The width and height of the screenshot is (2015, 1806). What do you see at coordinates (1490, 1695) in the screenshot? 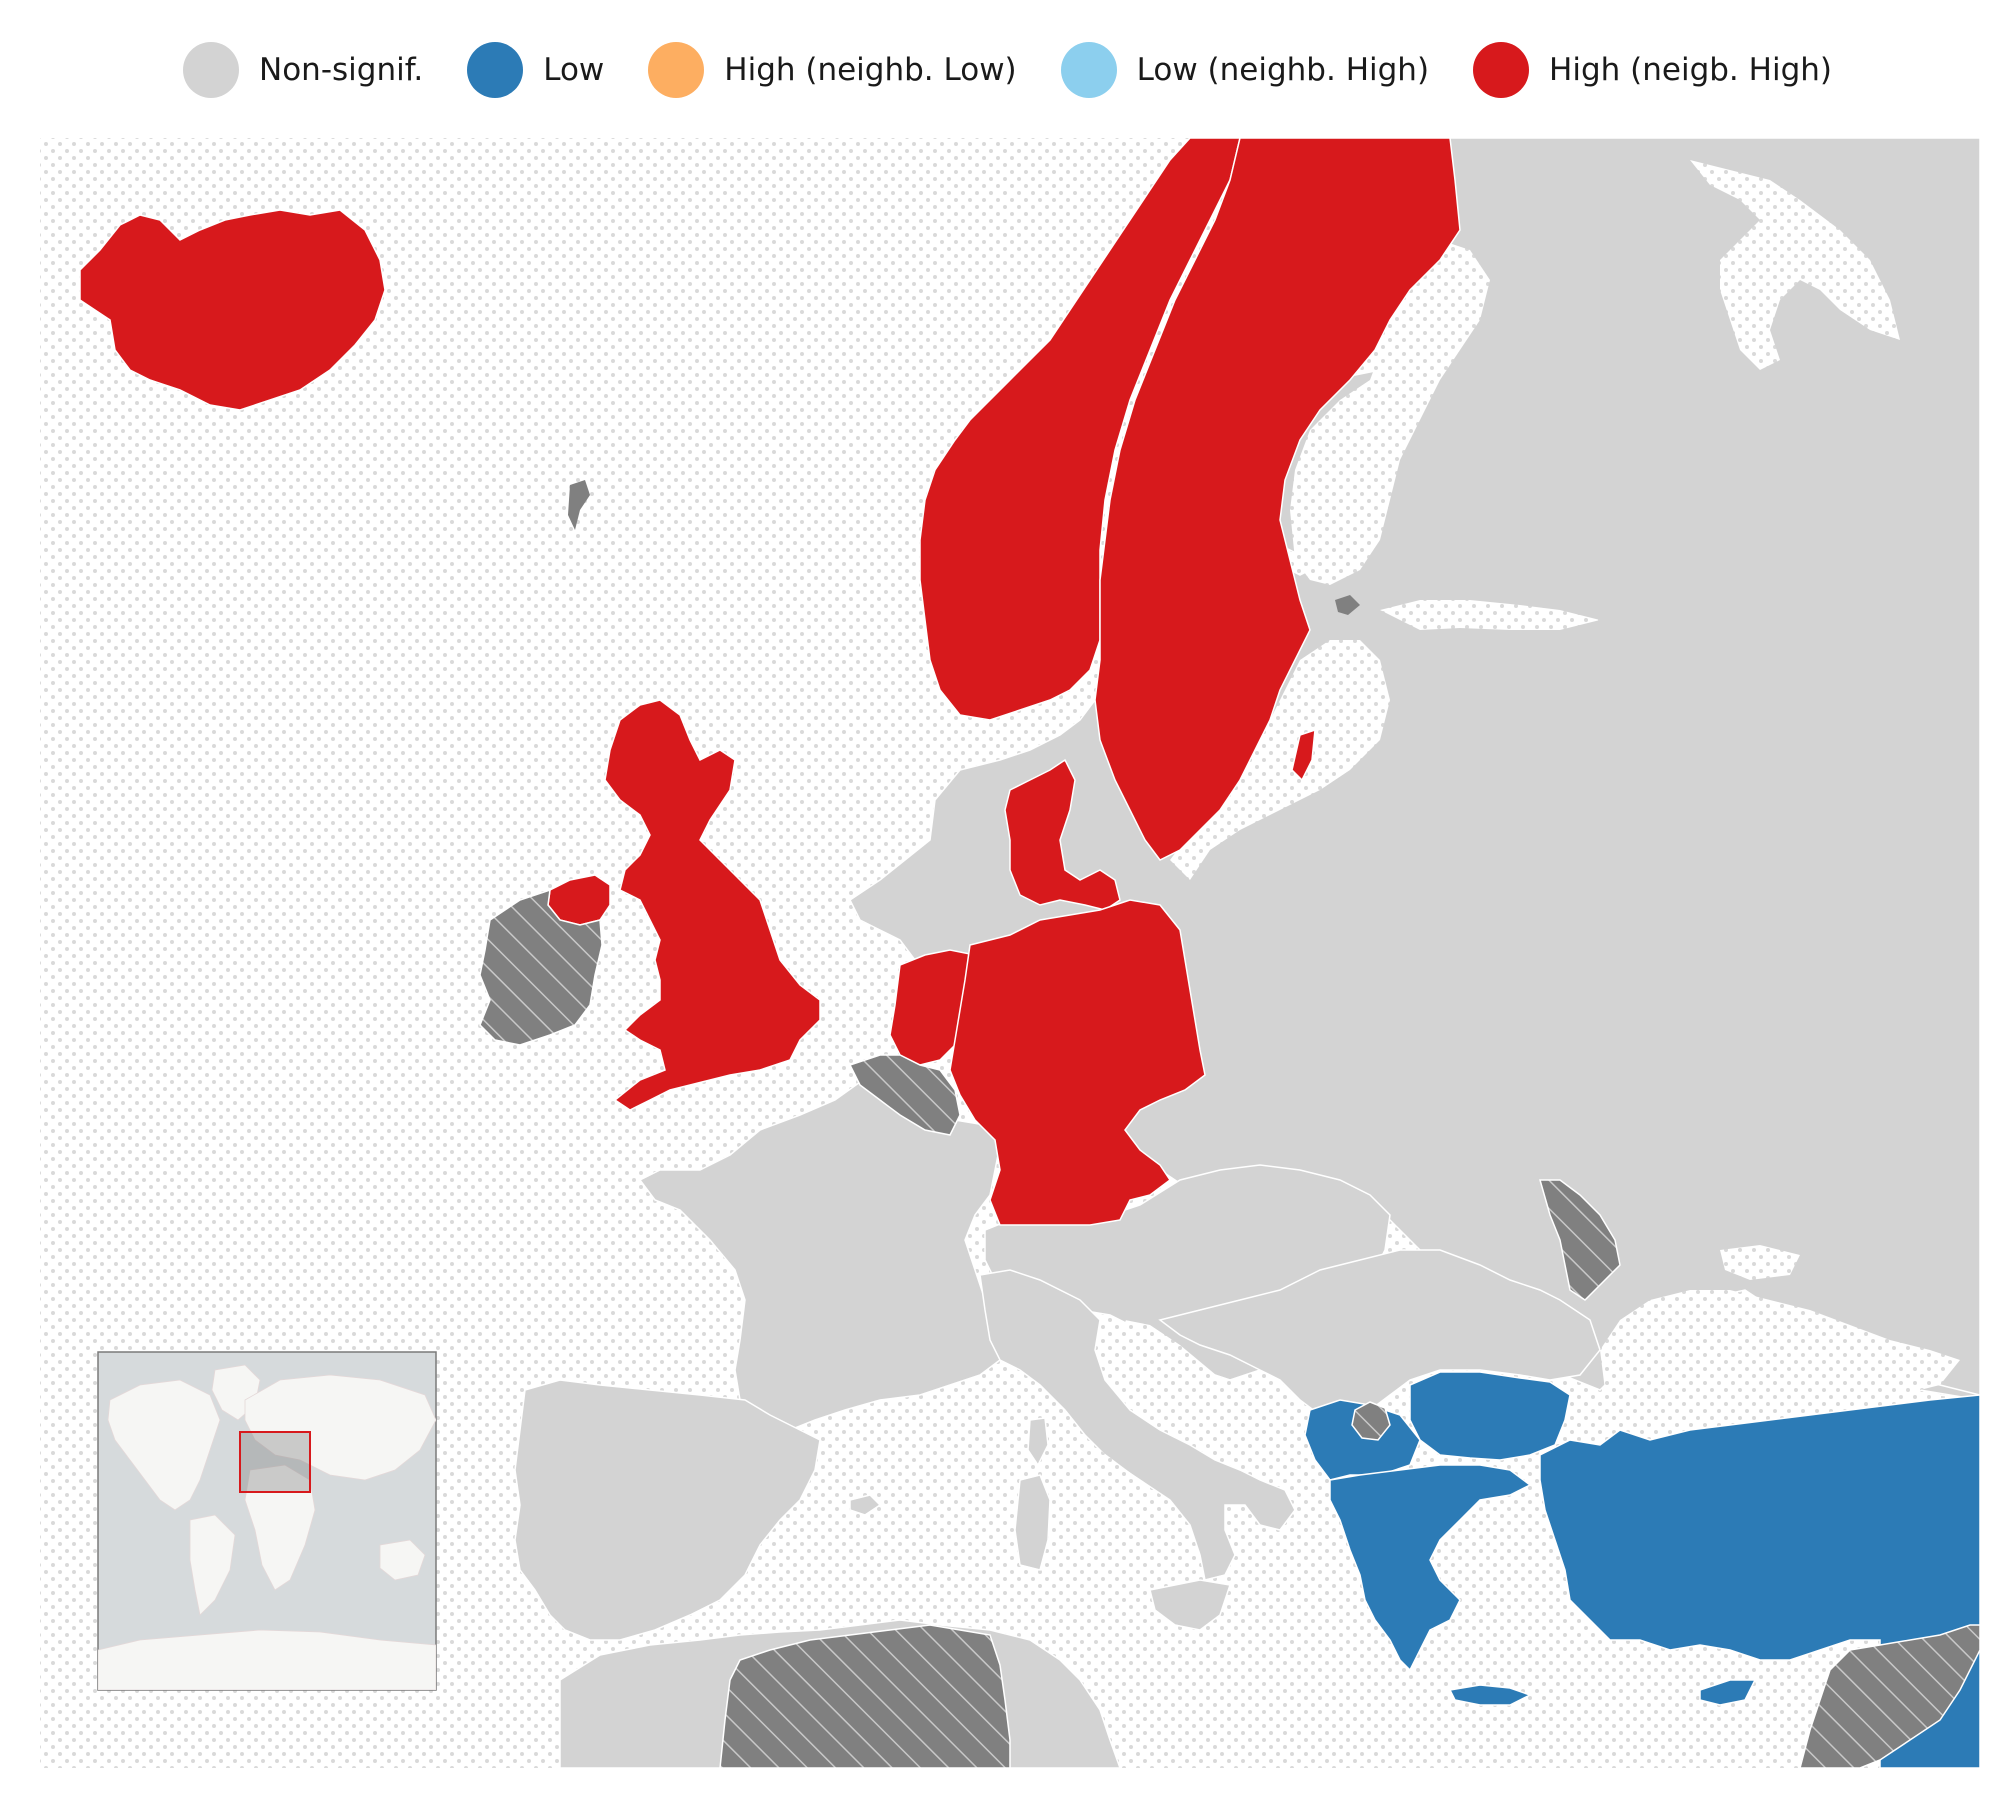
I see `region-crete` at bounding box center [1490, 1695].